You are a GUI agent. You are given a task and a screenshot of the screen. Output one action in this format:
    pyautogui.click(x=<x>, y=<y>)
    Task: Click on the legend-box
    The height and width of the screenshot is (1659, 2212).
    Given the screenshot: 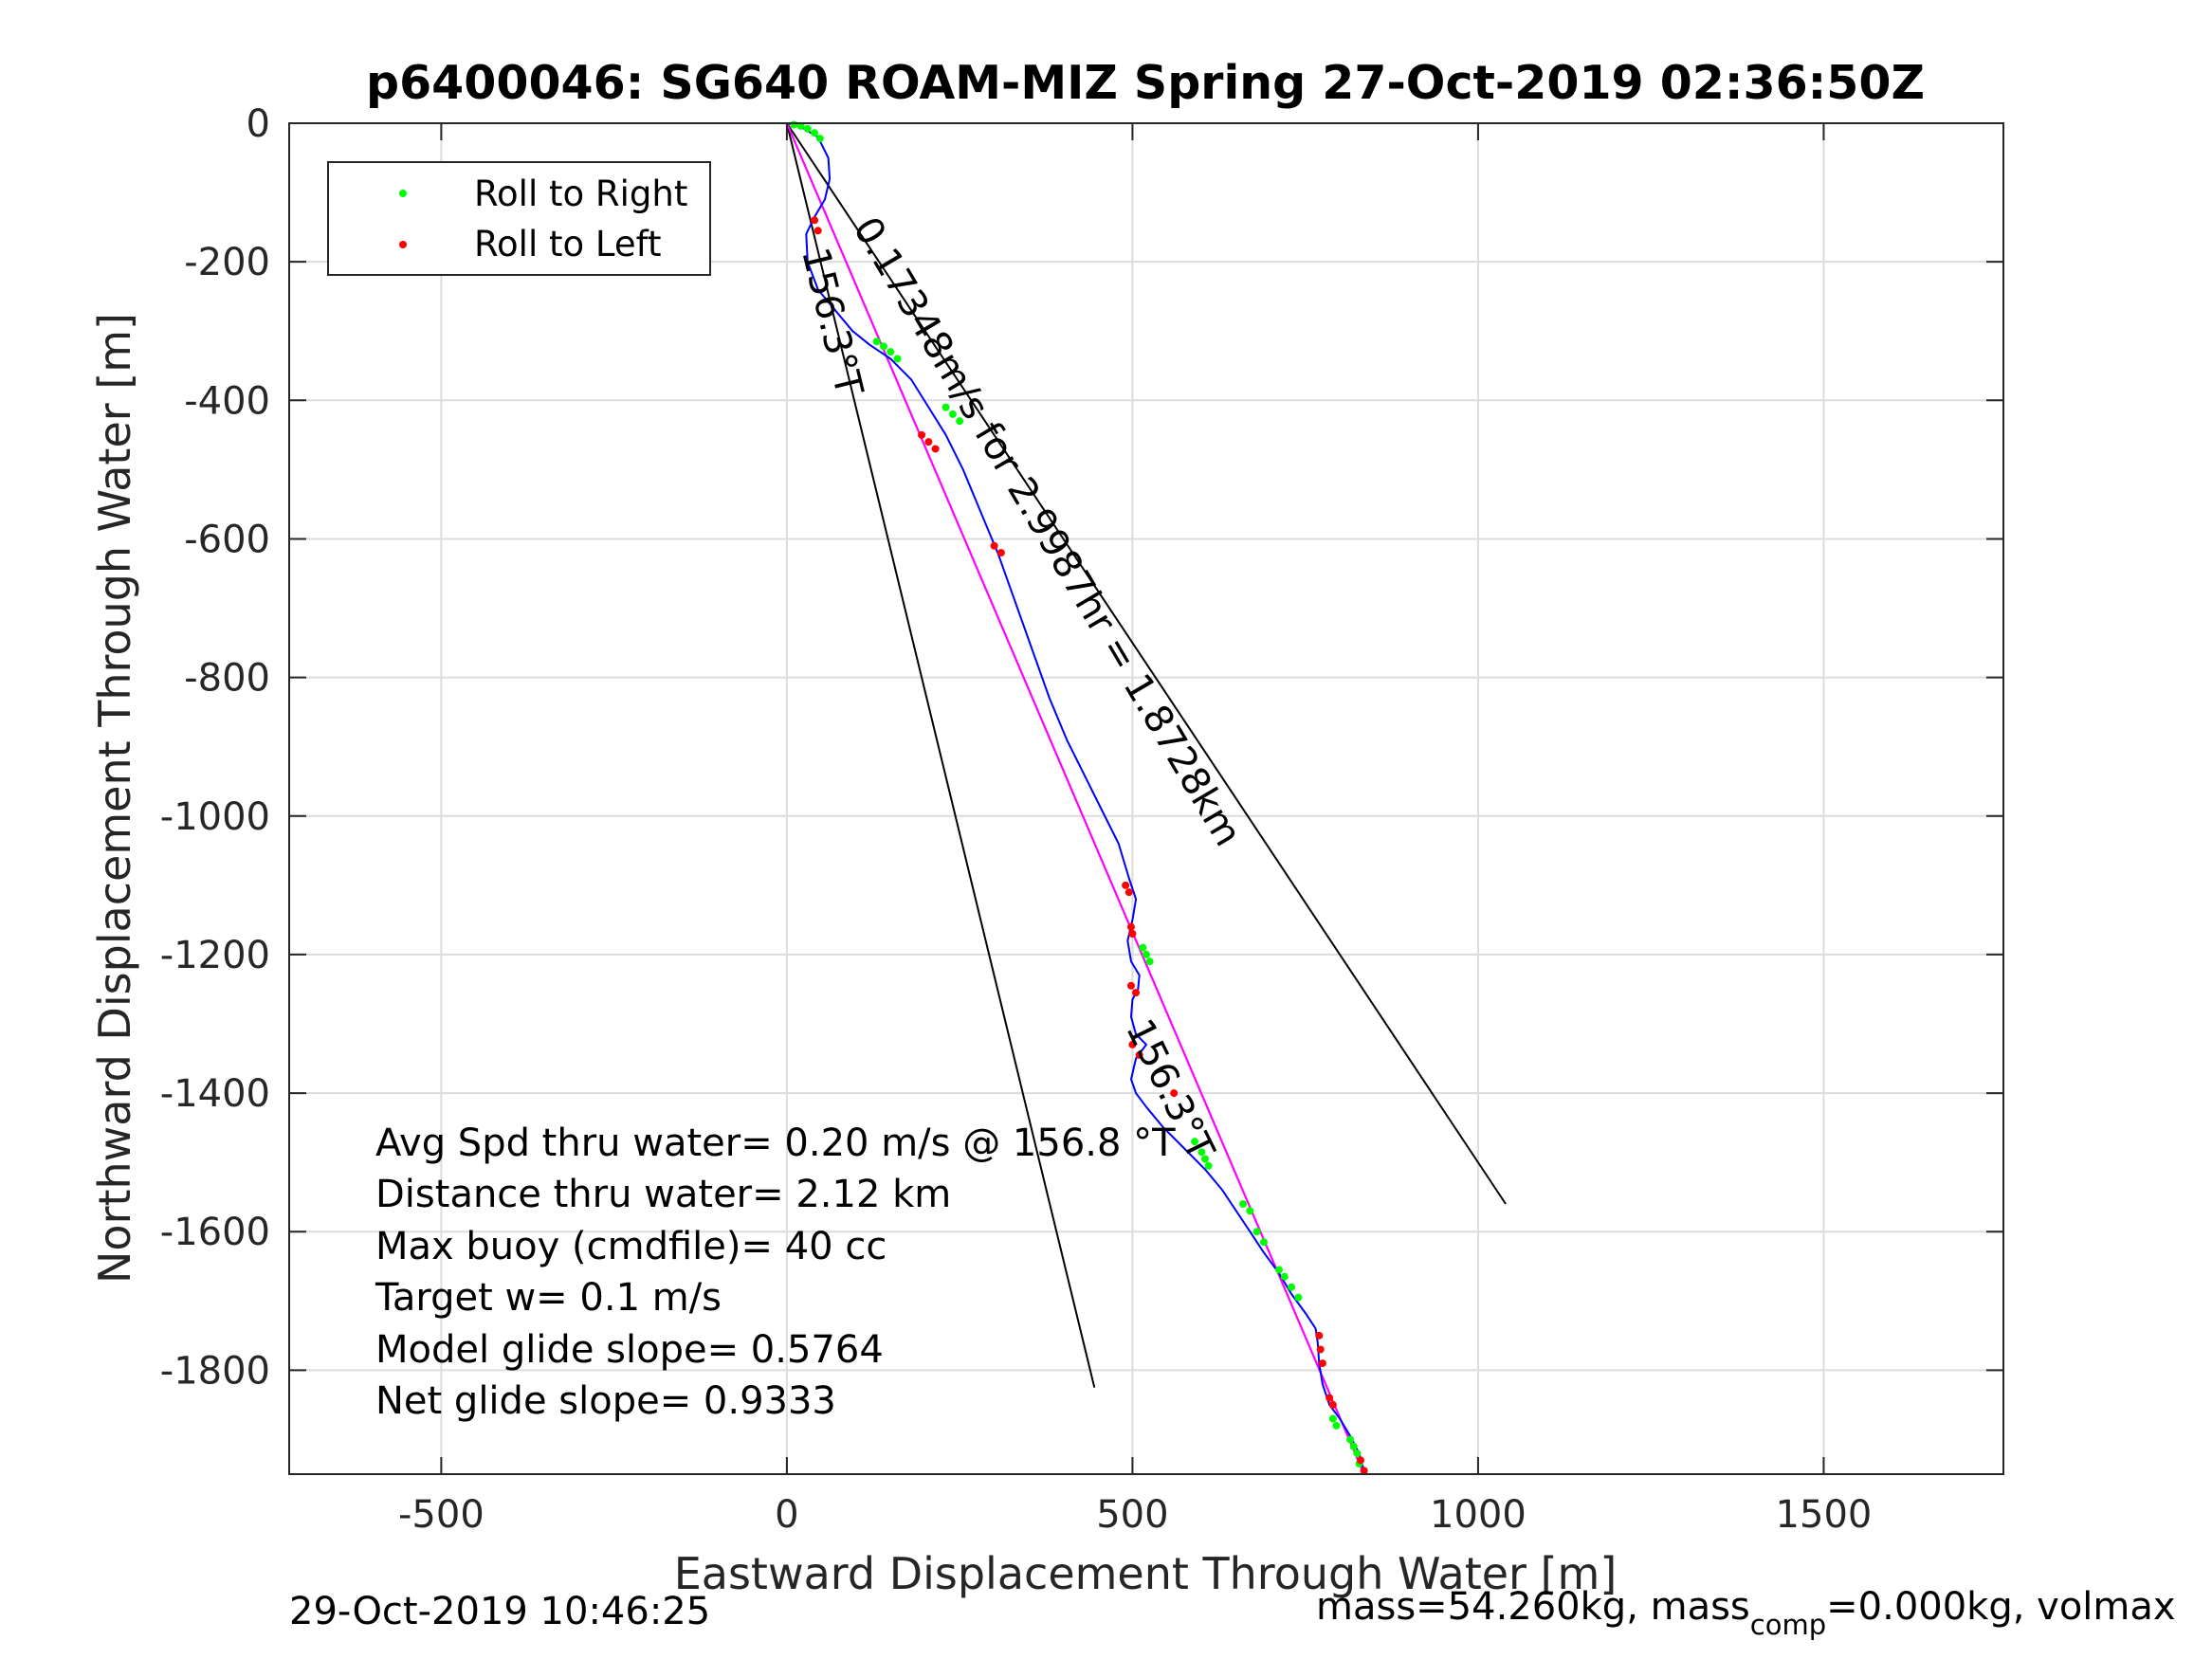 What is the action you would take?
    pyautogui.click(x=519, y=218)
    